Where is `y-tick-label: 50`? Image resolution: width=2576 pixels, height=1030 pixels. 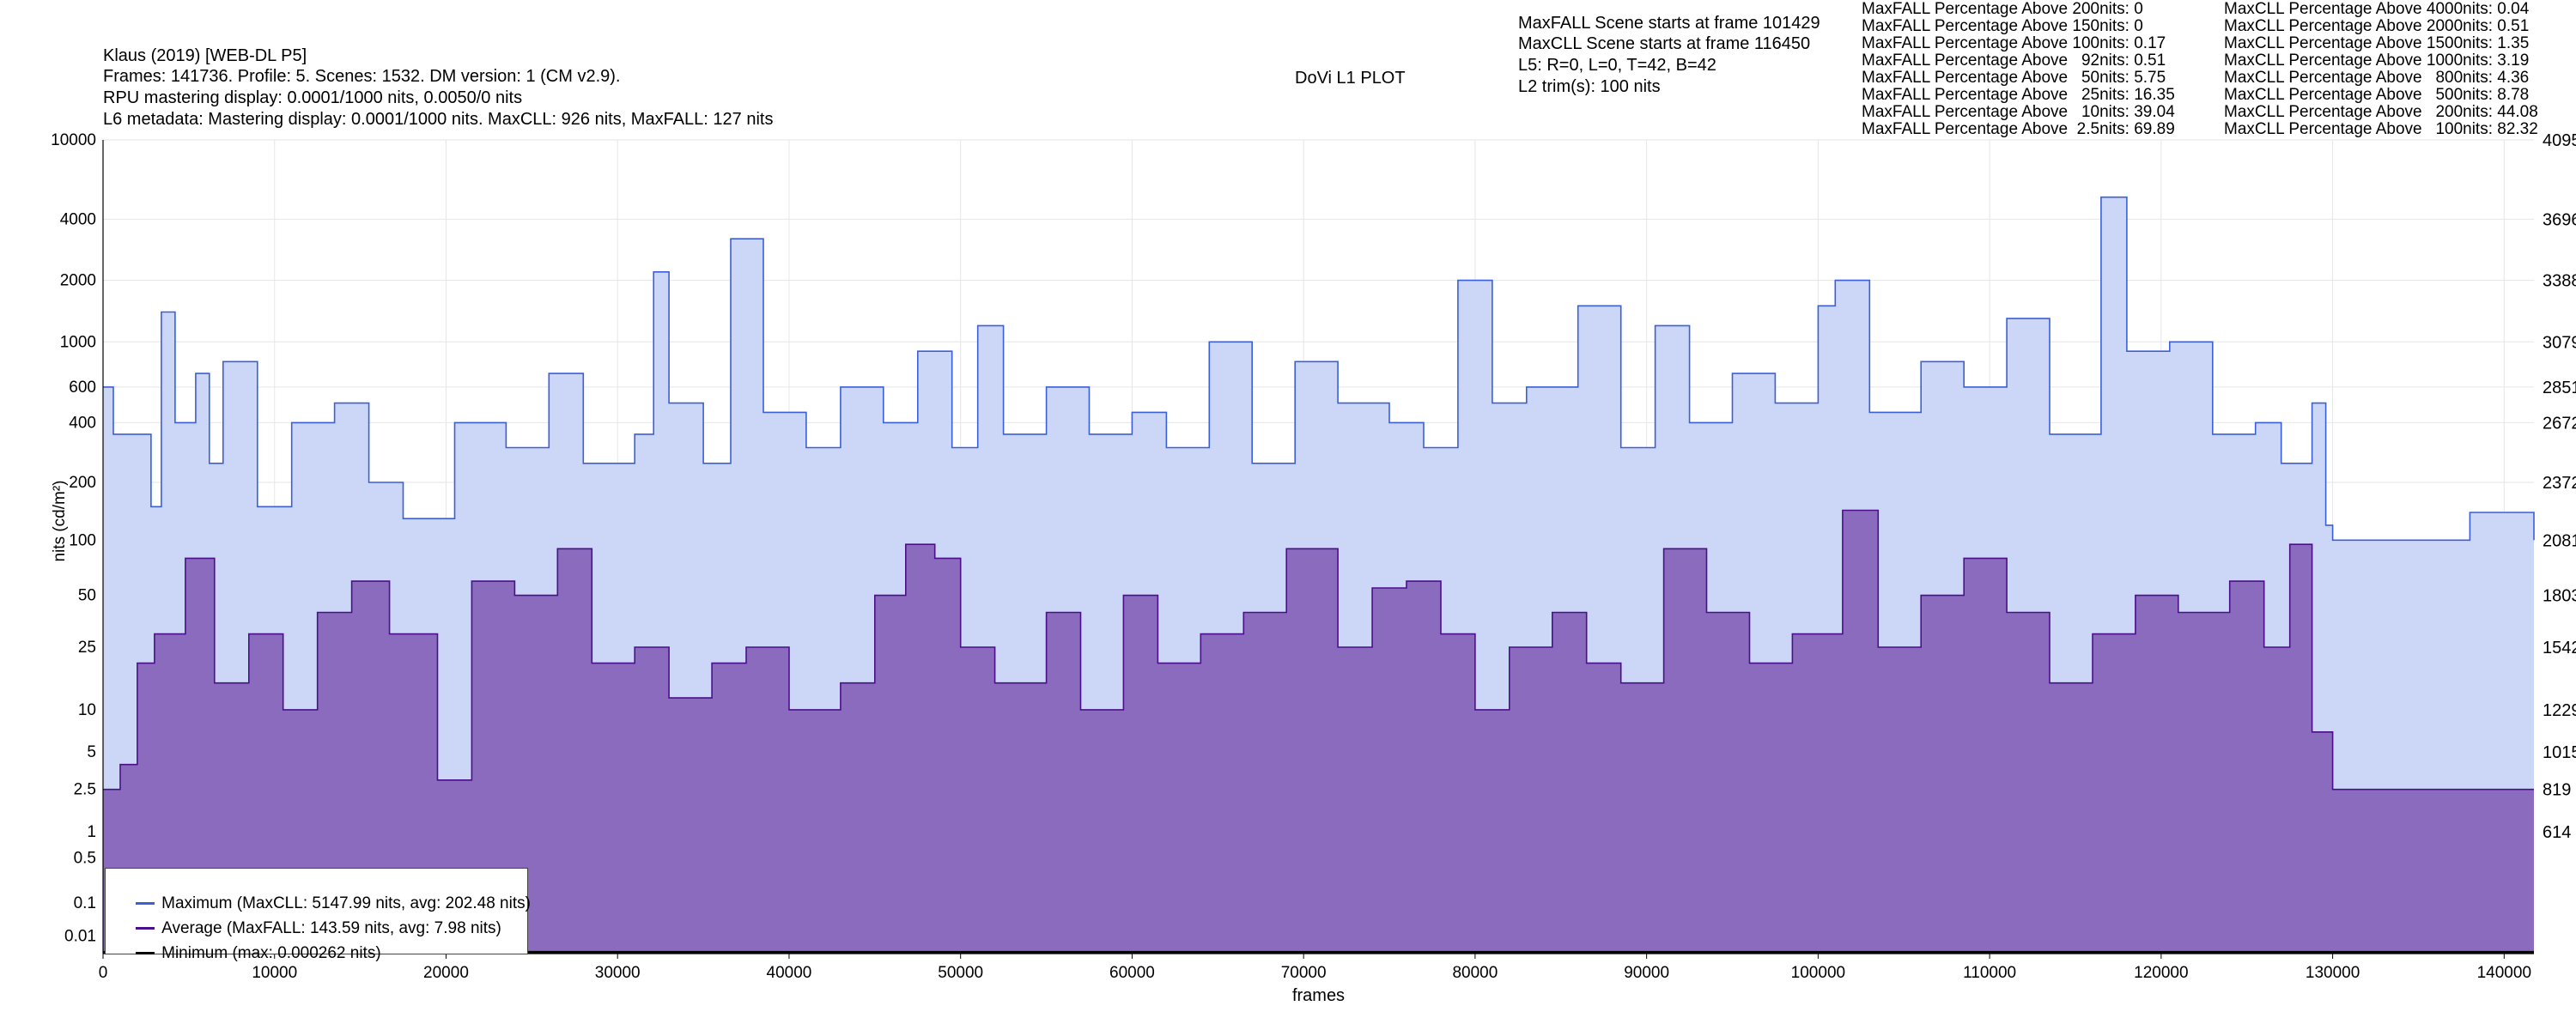 y-tick-label: 50 is located at coordinates (87, 596).